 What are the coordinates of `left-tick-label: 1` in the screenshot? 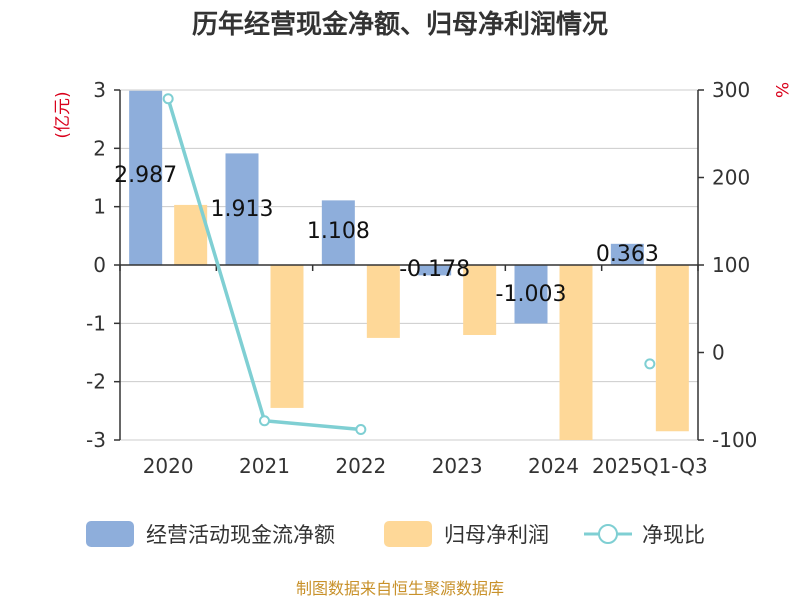 It's located at (99, 207).